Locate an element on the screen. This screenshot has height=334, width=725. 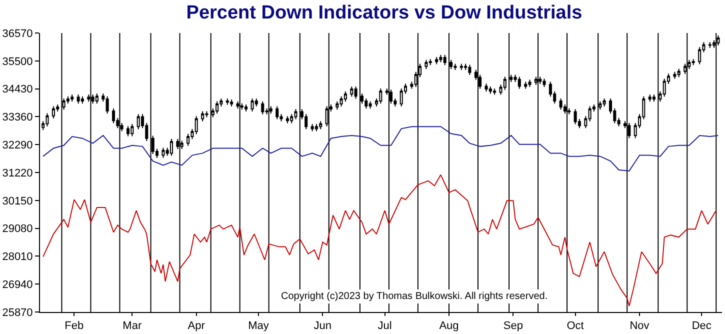
y-tick-label: 33360 is located at coordinates (17, 118).